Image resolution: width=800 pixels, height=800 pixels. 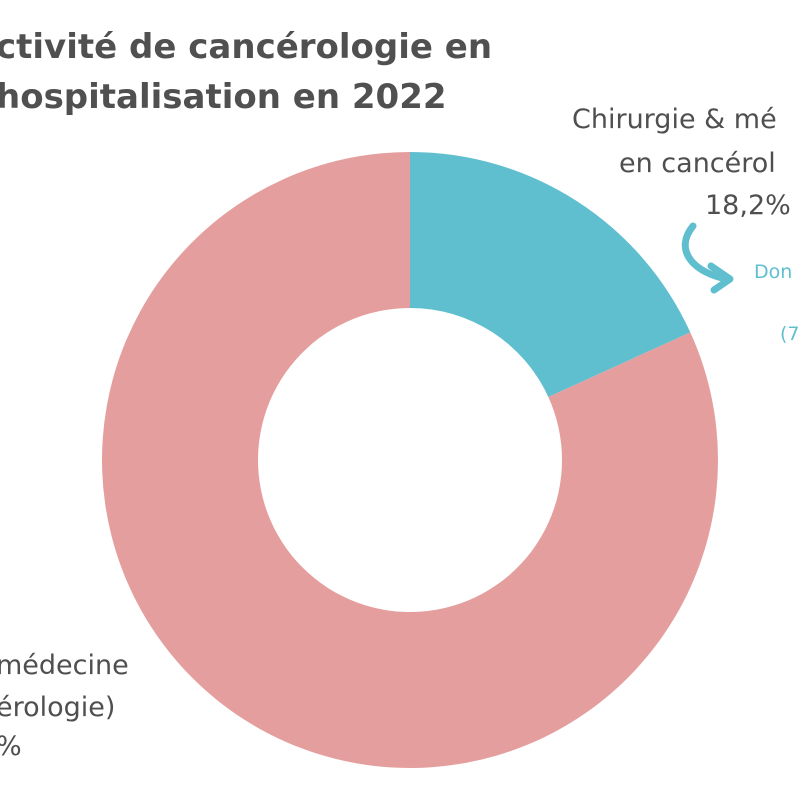 I want to click on curved-arrow-icon, so click(x=707, y=258).